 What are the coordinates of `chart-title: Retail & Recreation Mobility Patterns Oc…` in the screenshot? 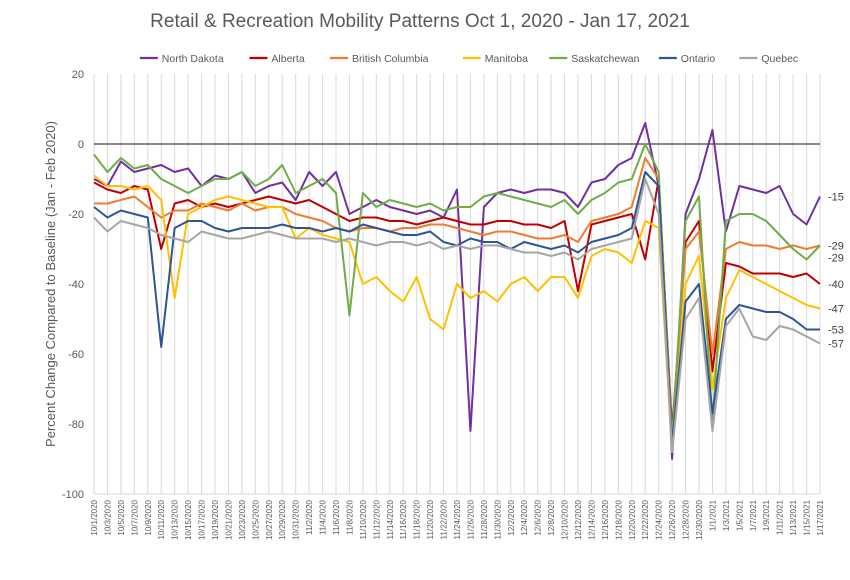 It's located at (420, 21).